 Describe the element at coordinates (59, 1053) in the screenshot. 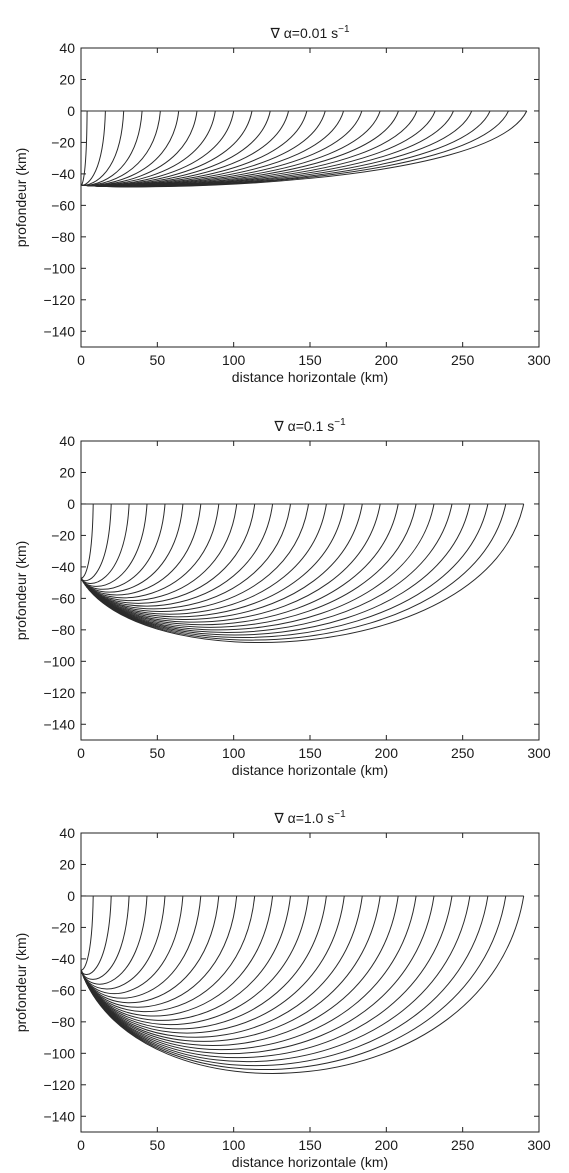

I see `y-tick-label: −100` at that location.